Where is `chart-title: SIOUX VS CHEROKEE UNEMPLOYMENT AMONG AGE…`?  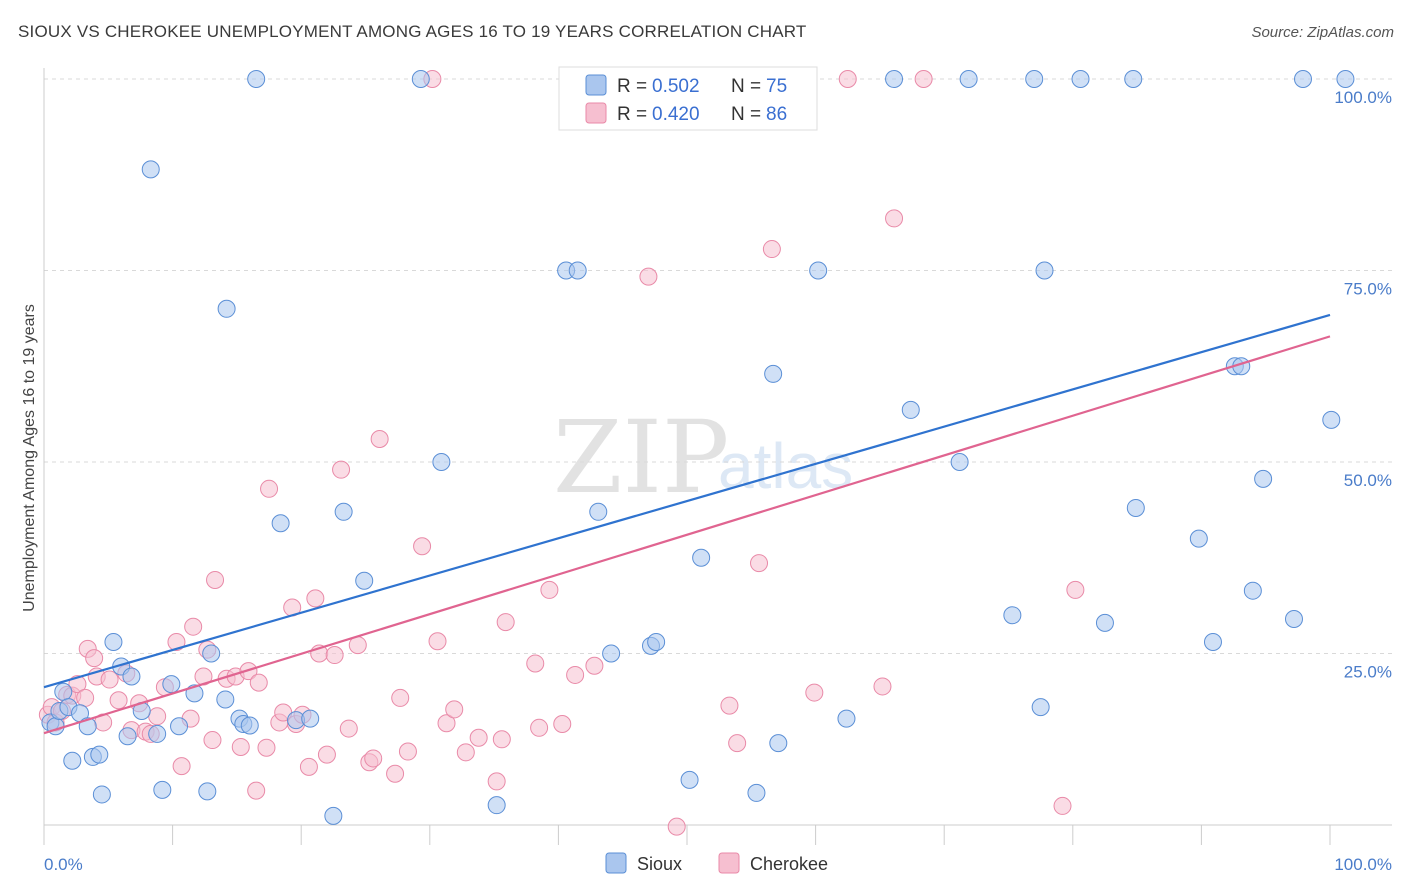
chart-title: SIOUX VS CHEROKEE UNEMPLOYMENT AMONG AGE… is located at coordinates (412, 31).